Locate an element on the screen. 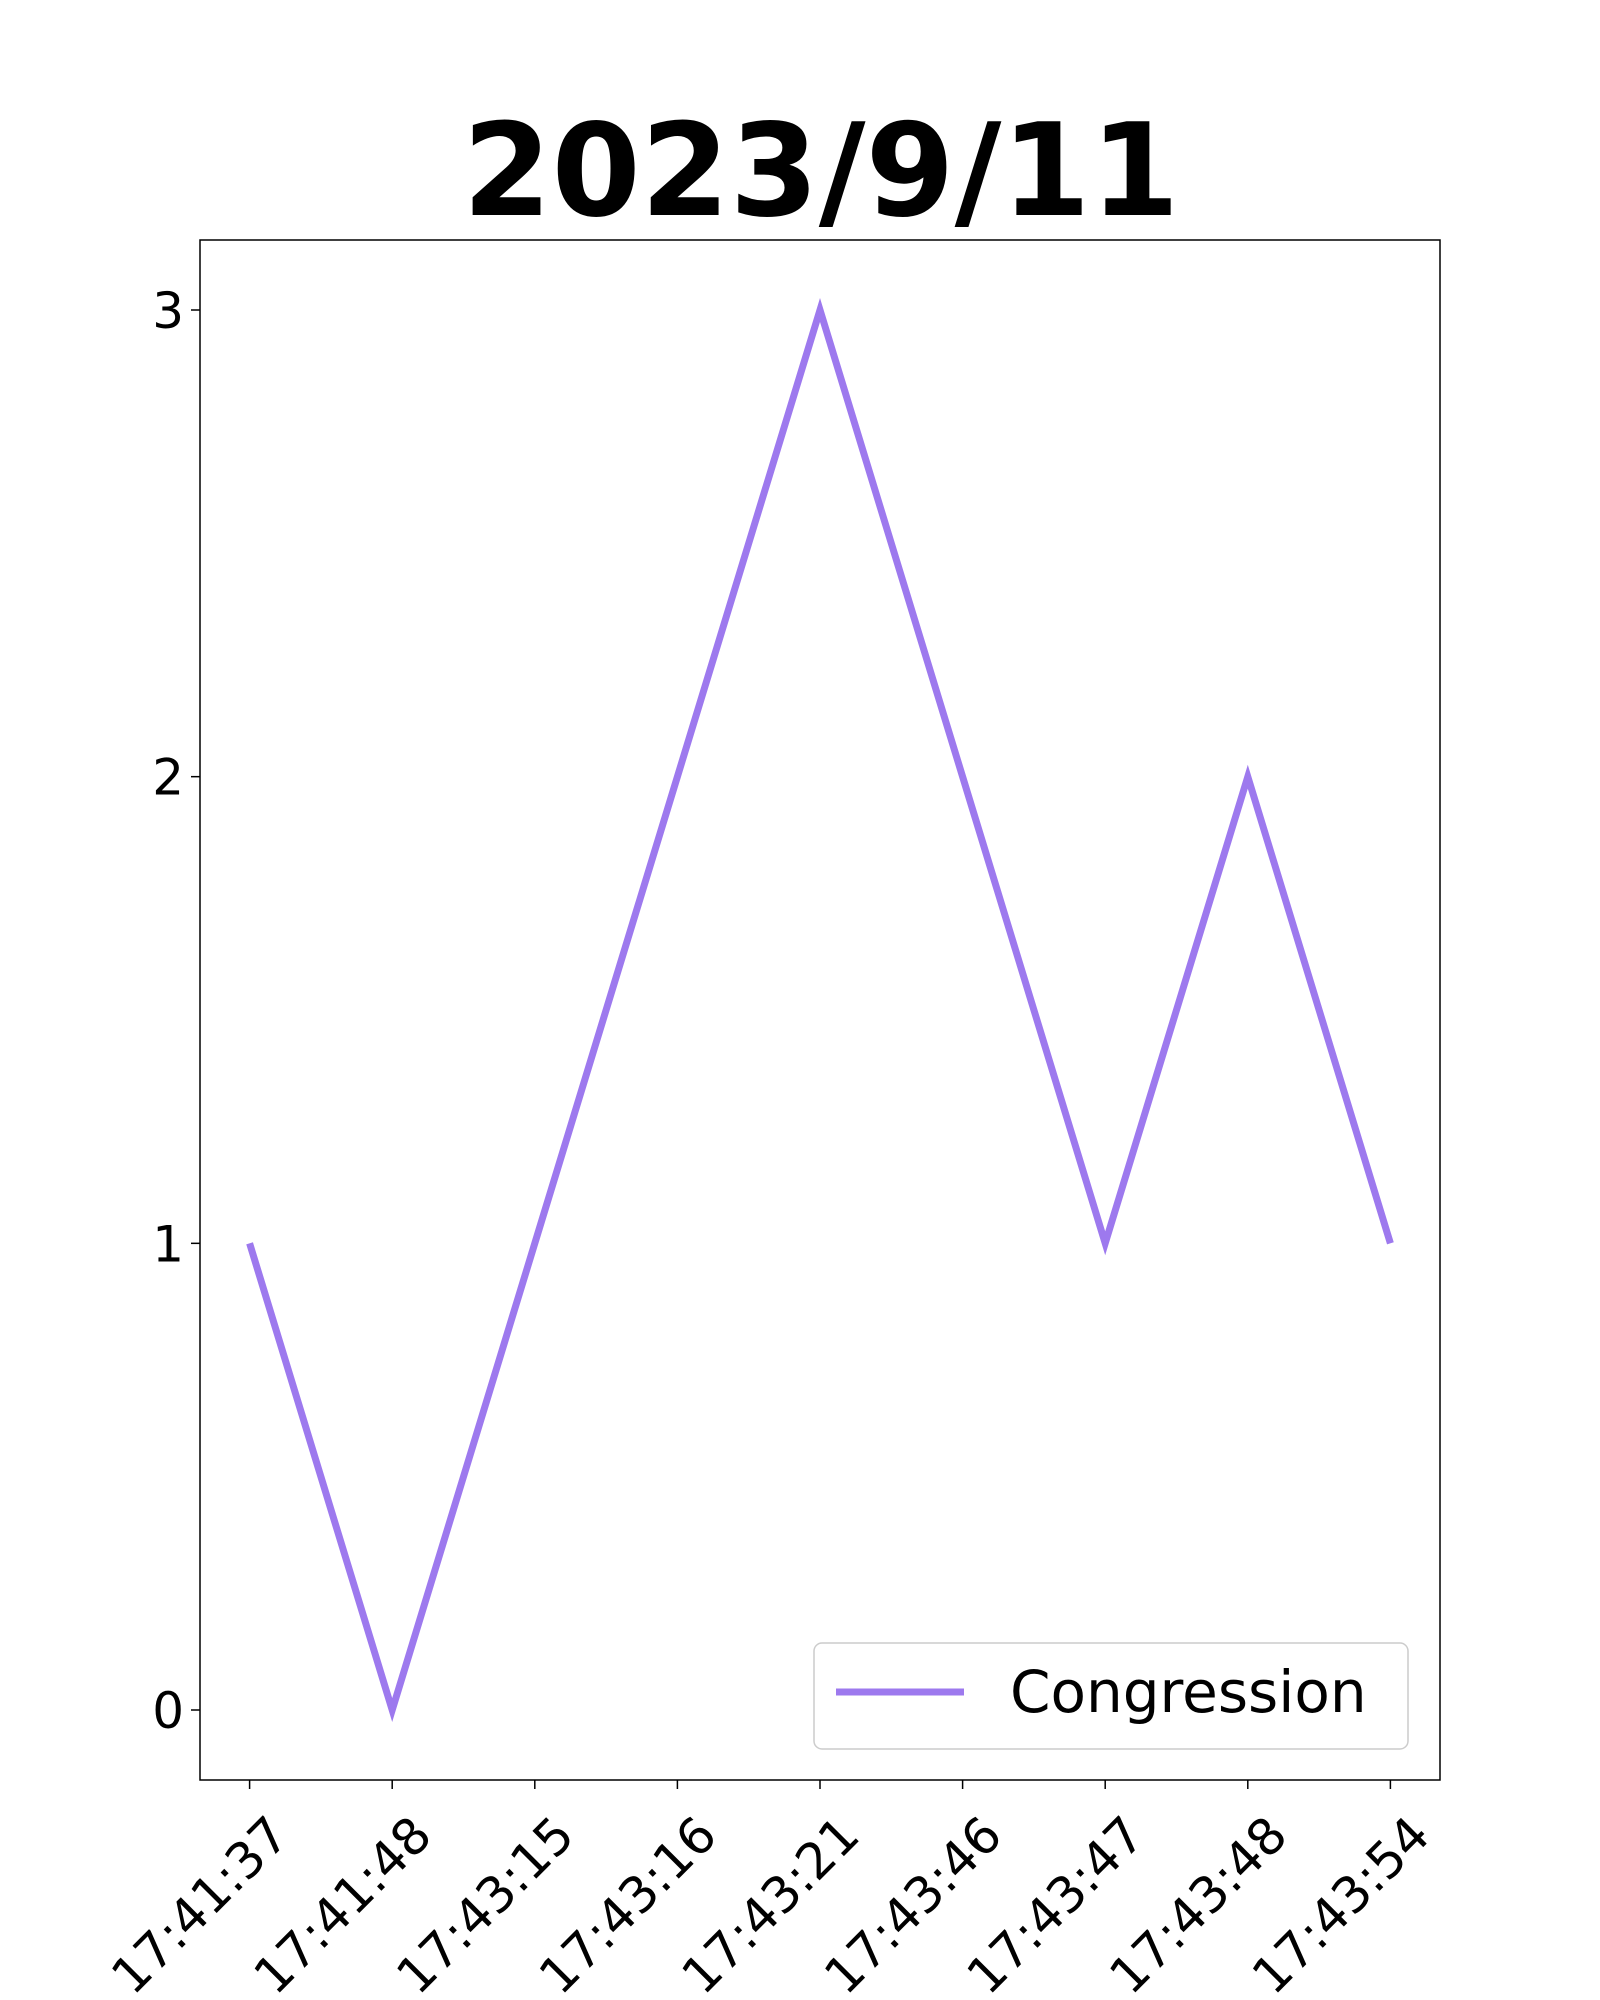  legend: Congression is located at coordinates (1111, 1696).